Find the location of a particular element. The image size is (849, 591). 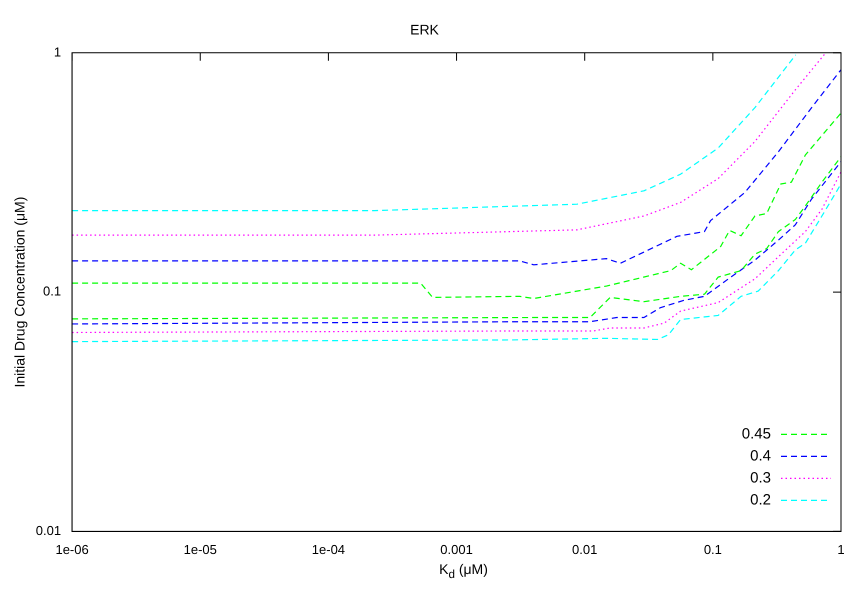

x-tick-label: 1 is located at coordinates (841, 549).